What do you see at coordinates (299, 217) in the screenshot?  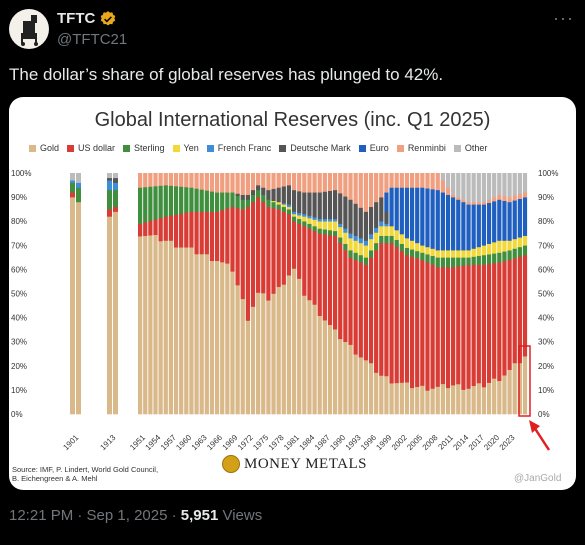 I see `bar-1981-yen` at bounding box center [299, 217].